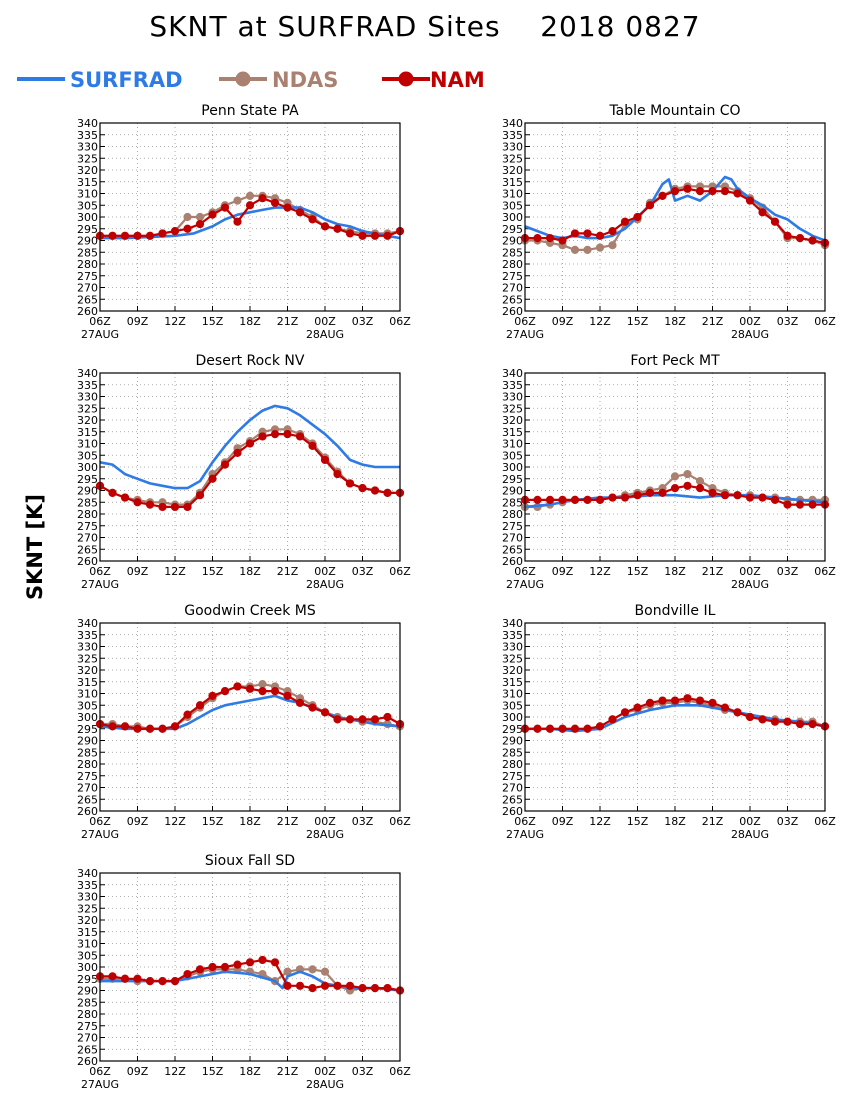  I want to click on y-tick-label: 285, so click(87, 252).